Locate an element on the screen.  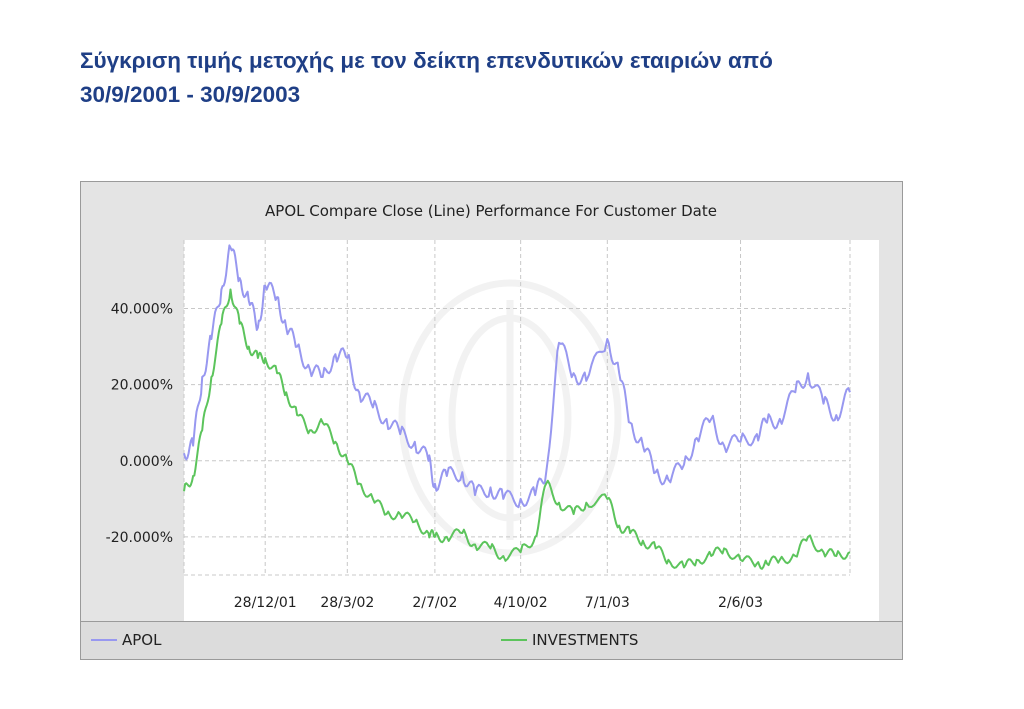
y-axis-ticks: 40.000% 20.000% 0.000% -20.000% is located at coordinates (139, 424).